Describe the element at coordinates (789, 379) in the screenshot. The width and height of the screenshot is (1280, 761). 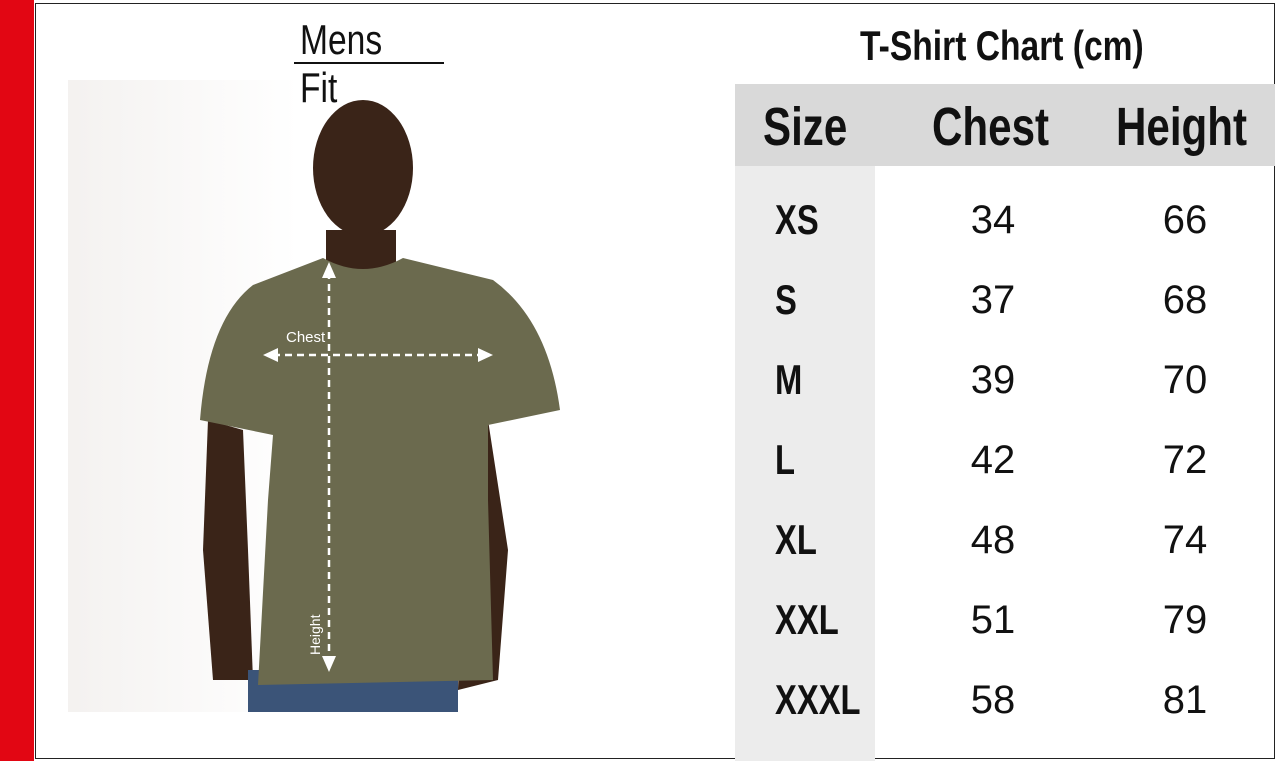
I see `size-cell: M` at that location.